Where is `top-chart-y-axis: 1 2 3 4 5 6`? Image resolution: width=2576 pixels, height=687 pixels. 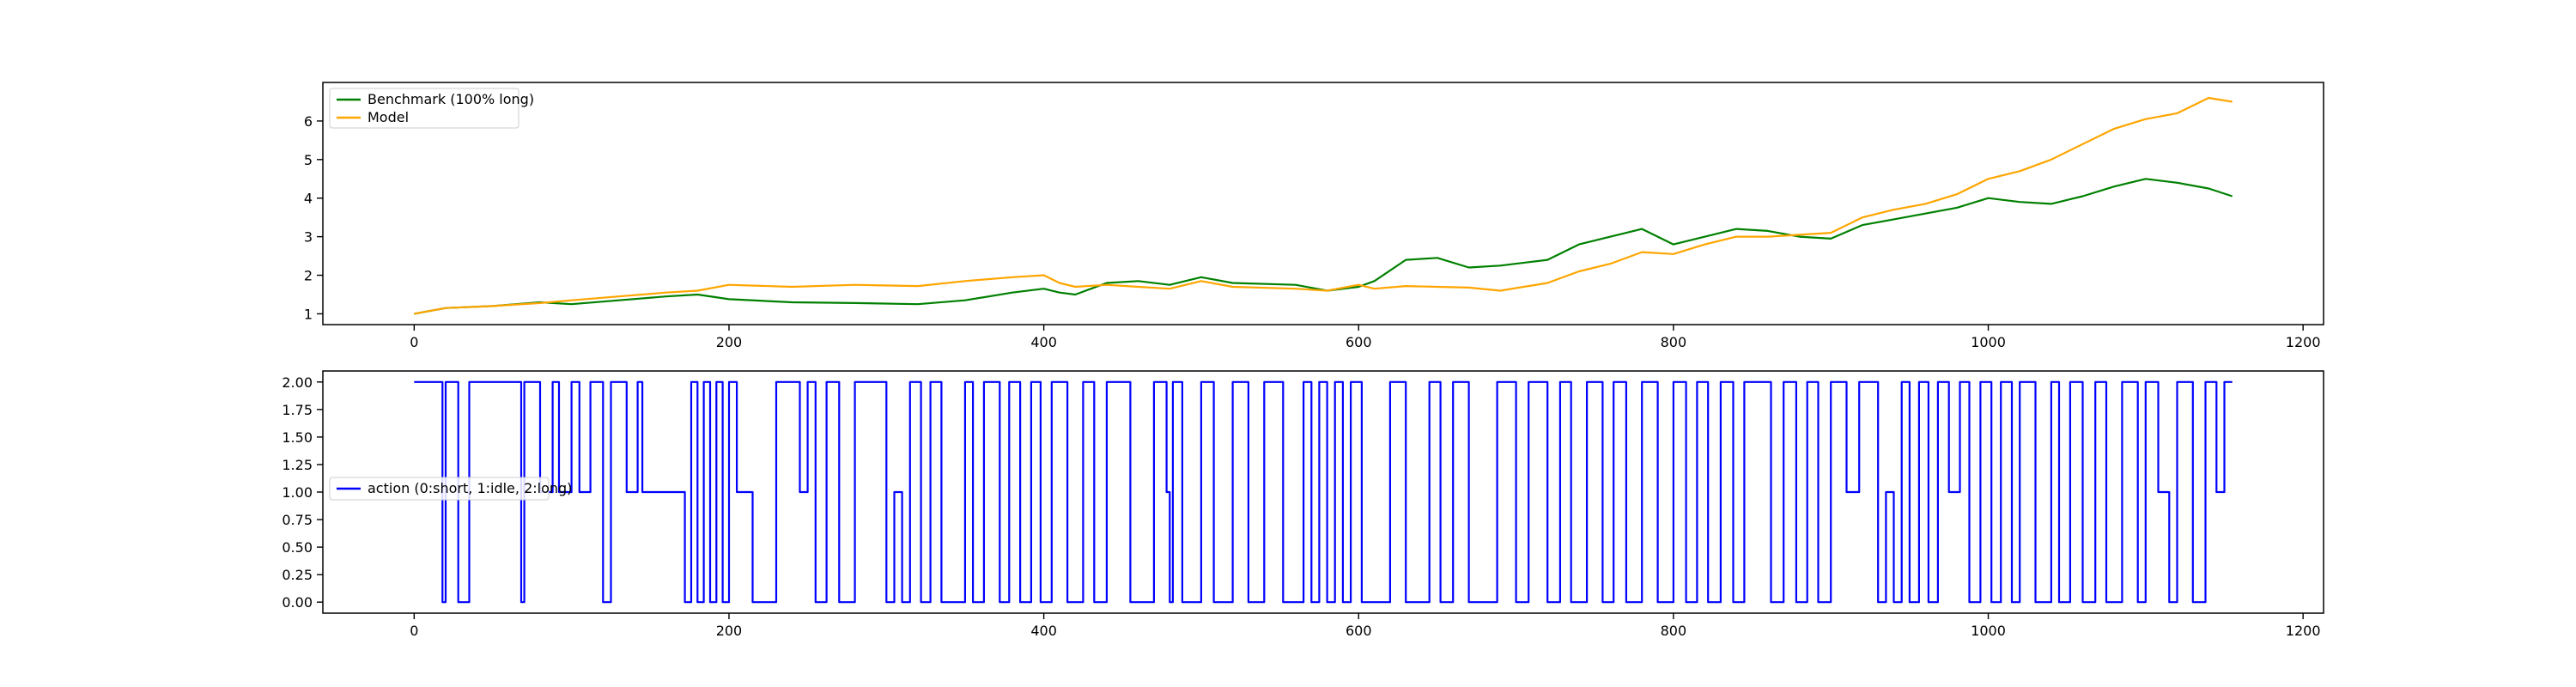 top-chart-y-axis: 1 2 3 4 5 6 is located at coordinates (313, 217).